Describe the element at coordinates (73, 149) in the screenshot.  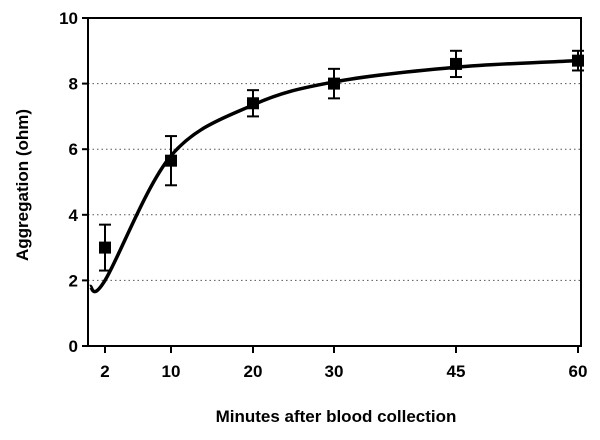
I see `y-tick-label-6: 6` at that location.